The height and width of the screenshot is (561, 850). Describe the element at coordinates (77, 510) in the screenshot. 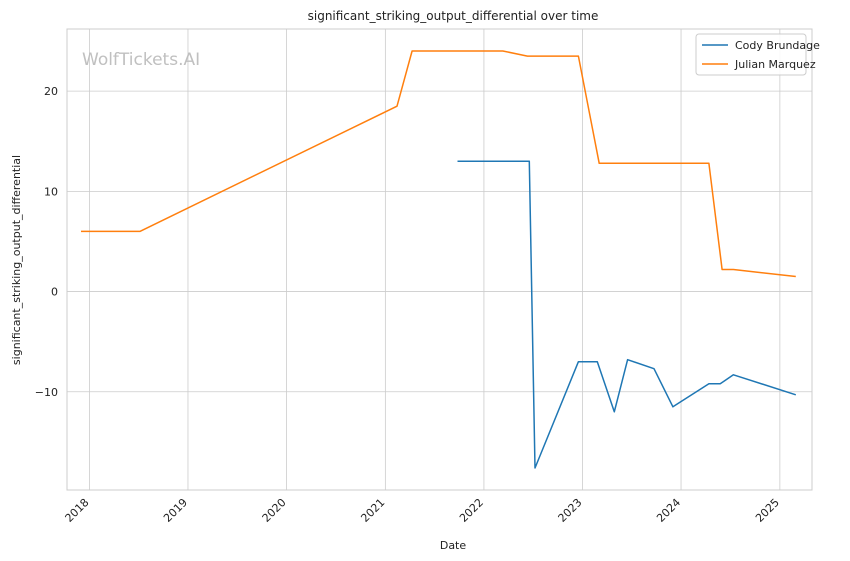

I see `x-tick-label: 2018` at that location.